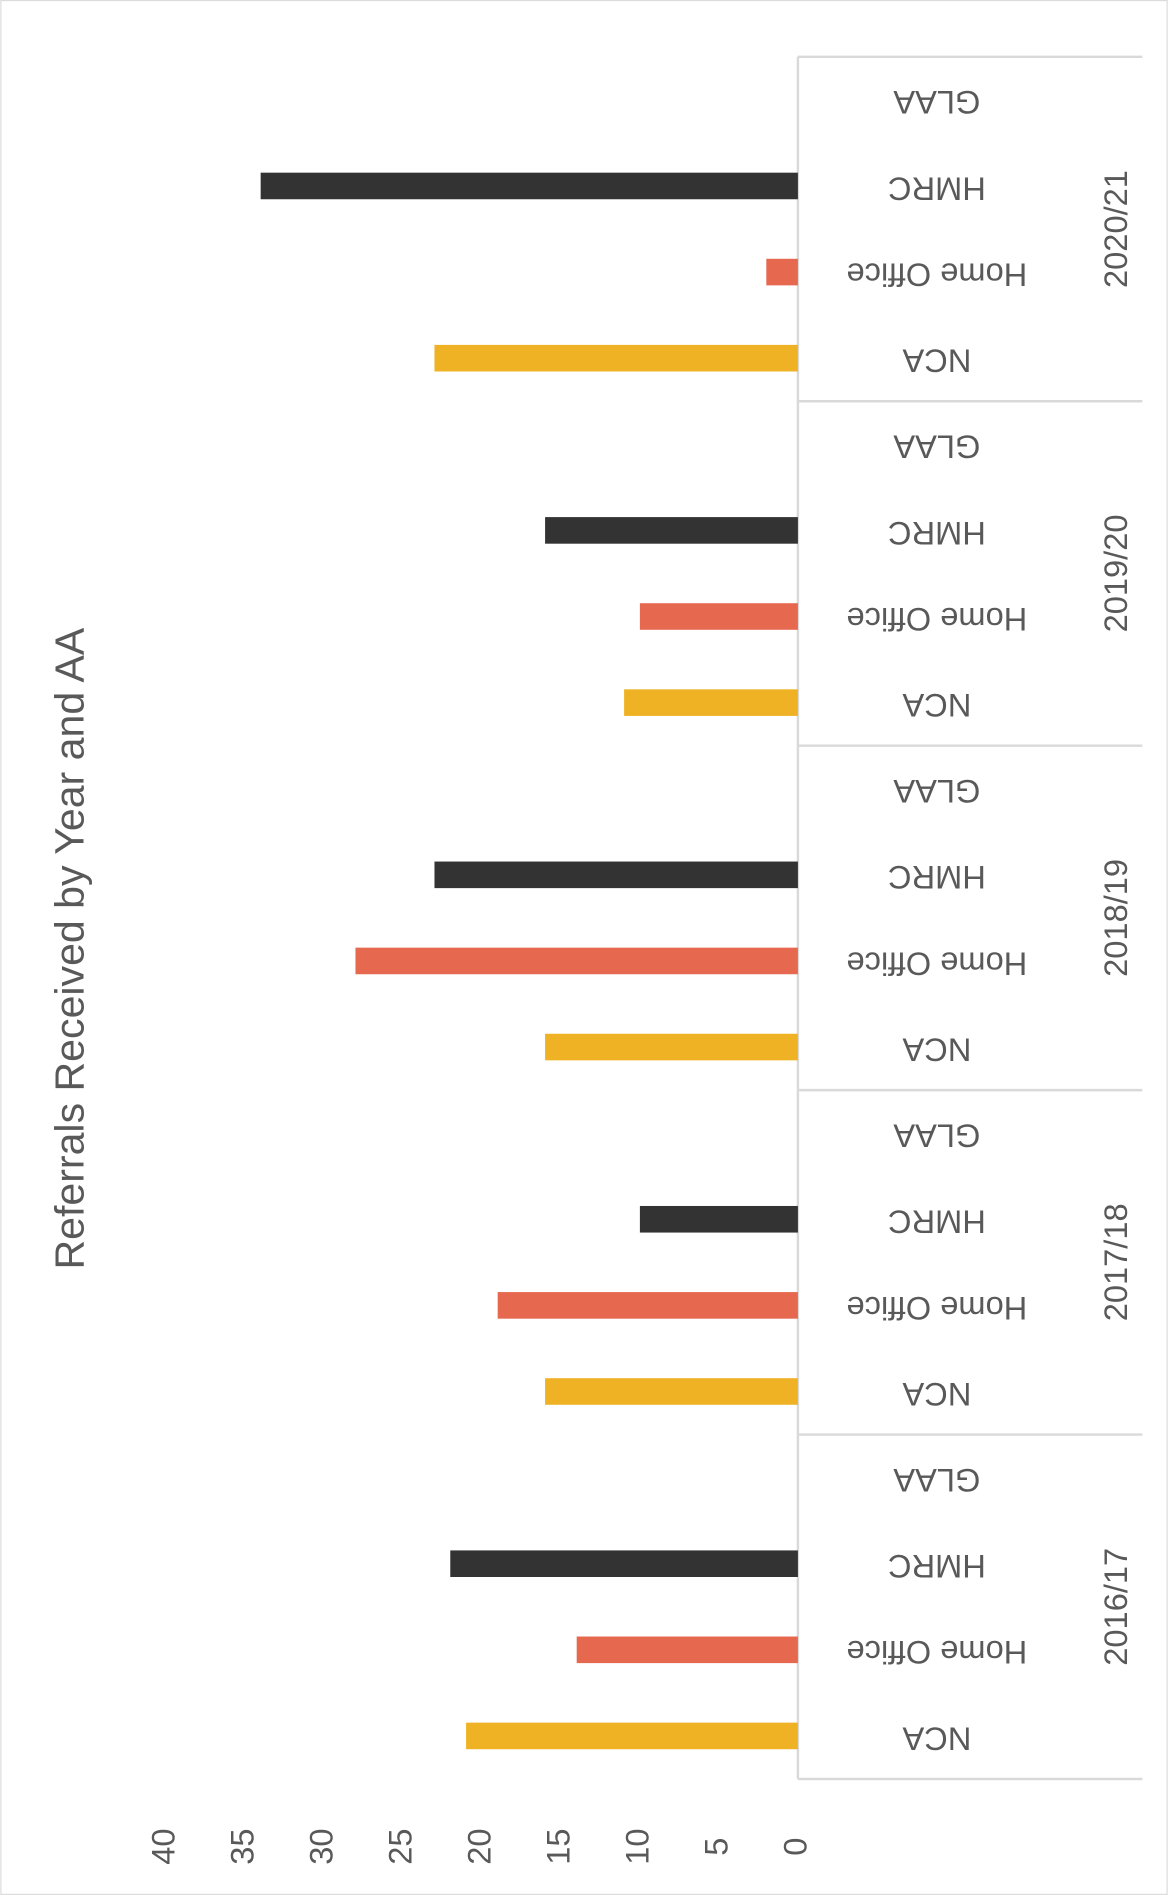 This screenshot has width=1168, height=1895. Describe the element at coordinates (1115, 1607) in the screenshot. I see `year-label: 2016/17` at that location.